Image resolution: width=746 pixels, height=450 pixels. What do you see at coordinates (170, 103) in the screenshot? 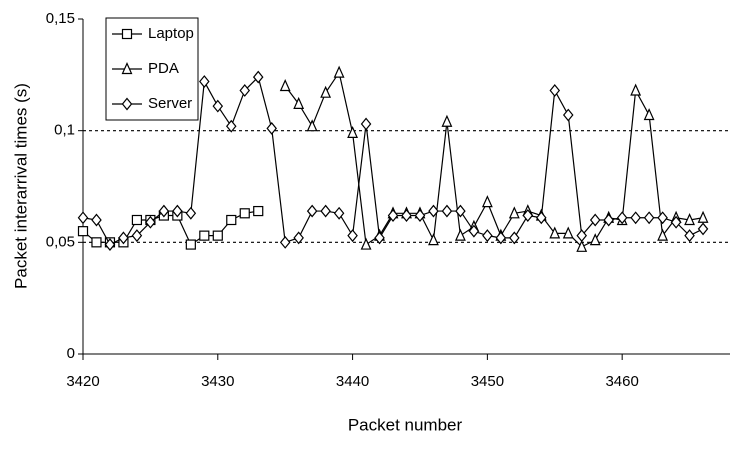
I see `legend-label: Server` at bounding box center [170, 103].